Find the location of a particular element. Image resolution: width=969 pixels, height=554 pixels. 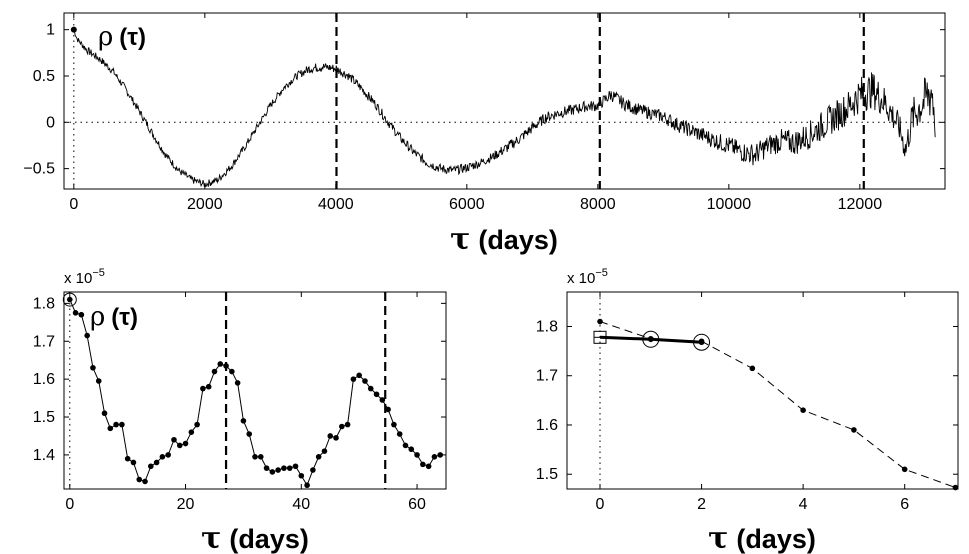

bottom-left-ytick-label: 1.6 is located at coordinates (44, 379).